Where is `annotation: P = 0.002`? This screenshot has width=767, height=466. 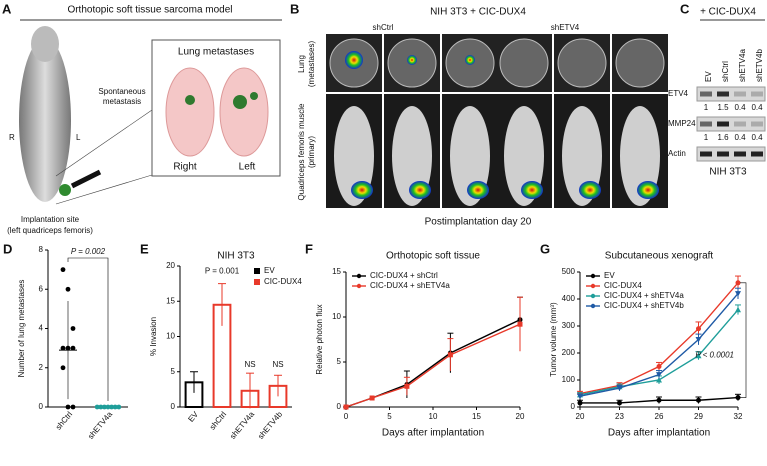
annotation: P = 0.002 is located at coordinates (88, 251).